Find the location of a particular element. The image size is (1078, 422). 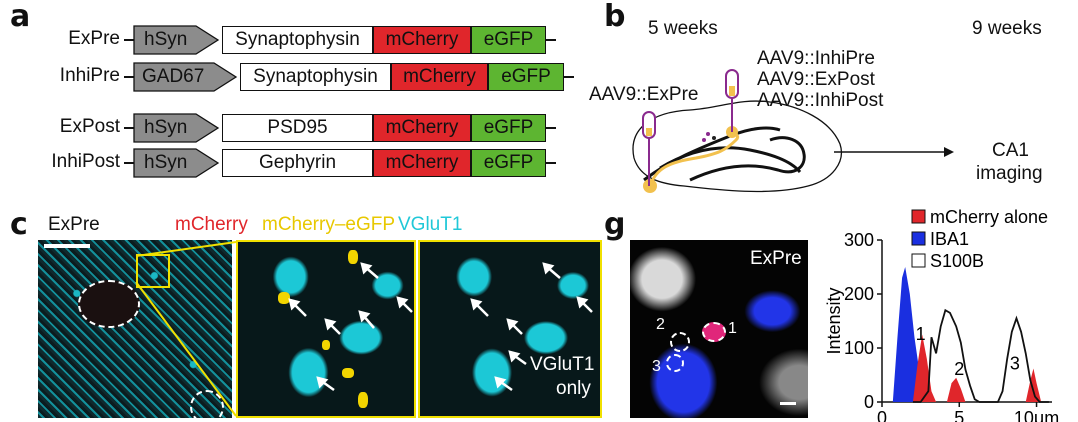

hippocampus-outline is located at coordinates (737, 146).